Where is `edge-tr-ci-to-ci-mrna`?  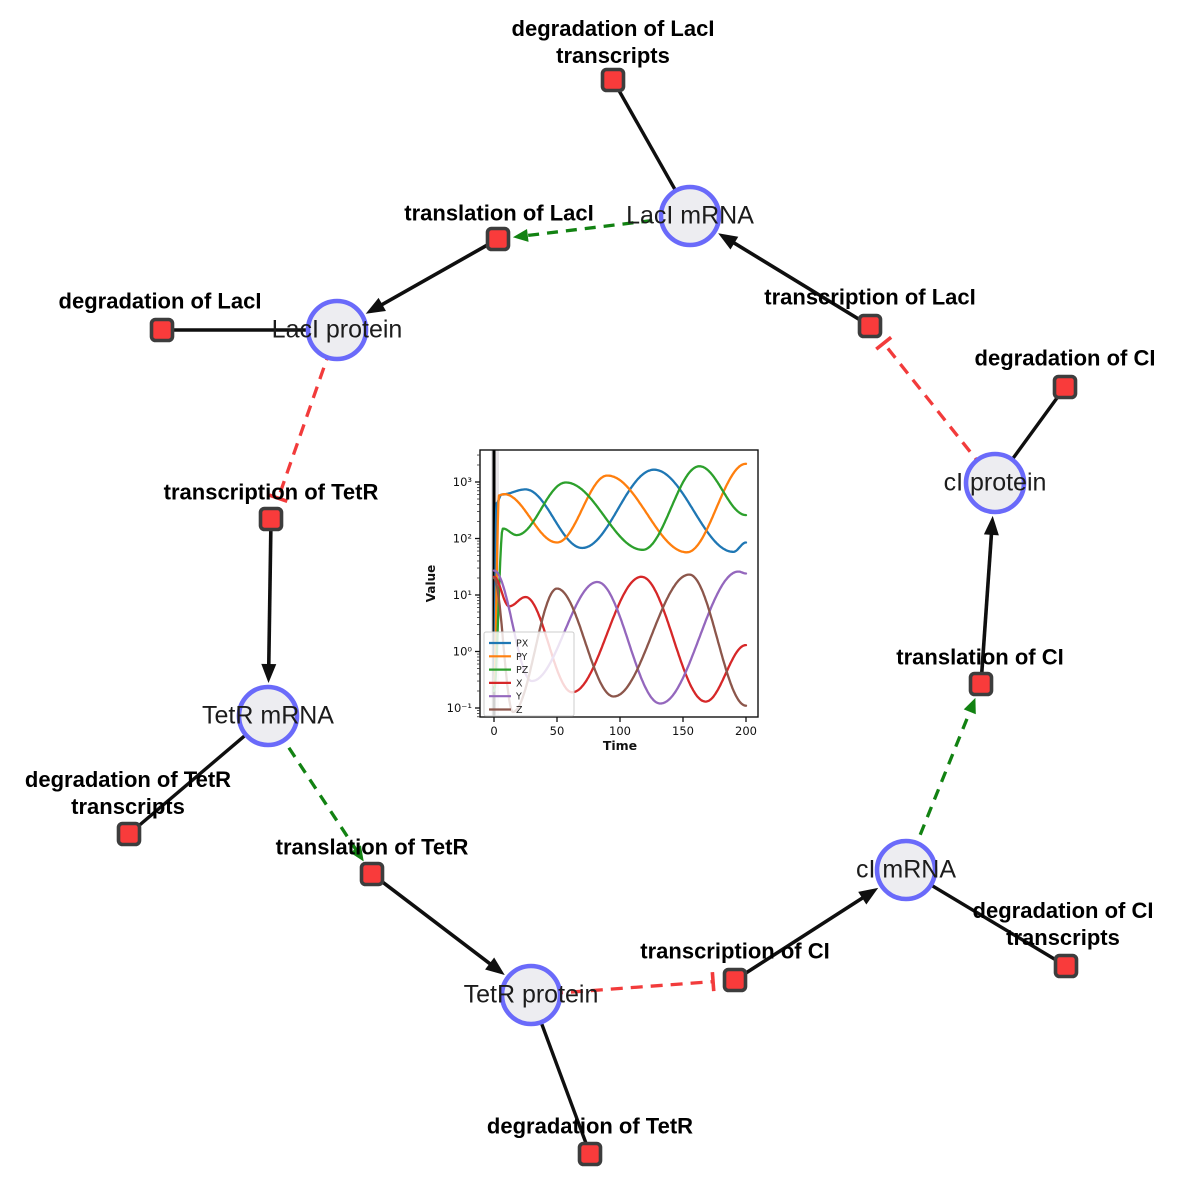 edge-tr-ci-to-ci-mrna is located at coordinates (806, 934).